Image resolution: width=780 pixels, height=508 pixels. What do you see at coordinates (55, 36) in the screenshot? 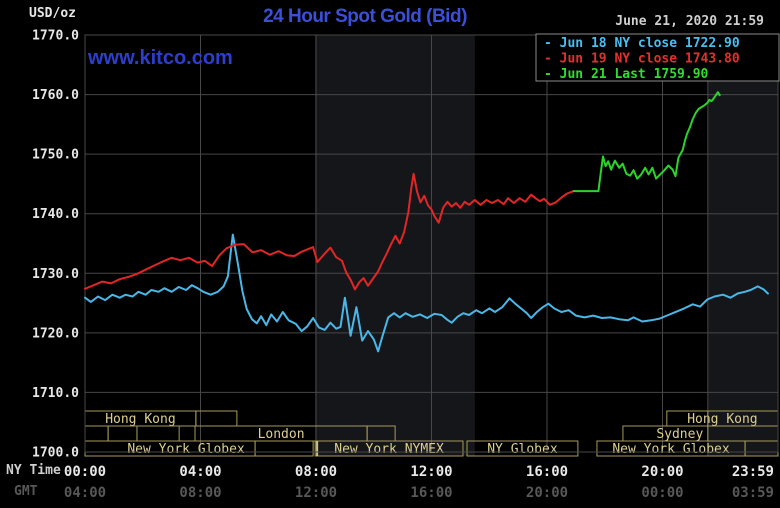
I see `y-tick-label: 1770.0` at bounding box center [55, 36].